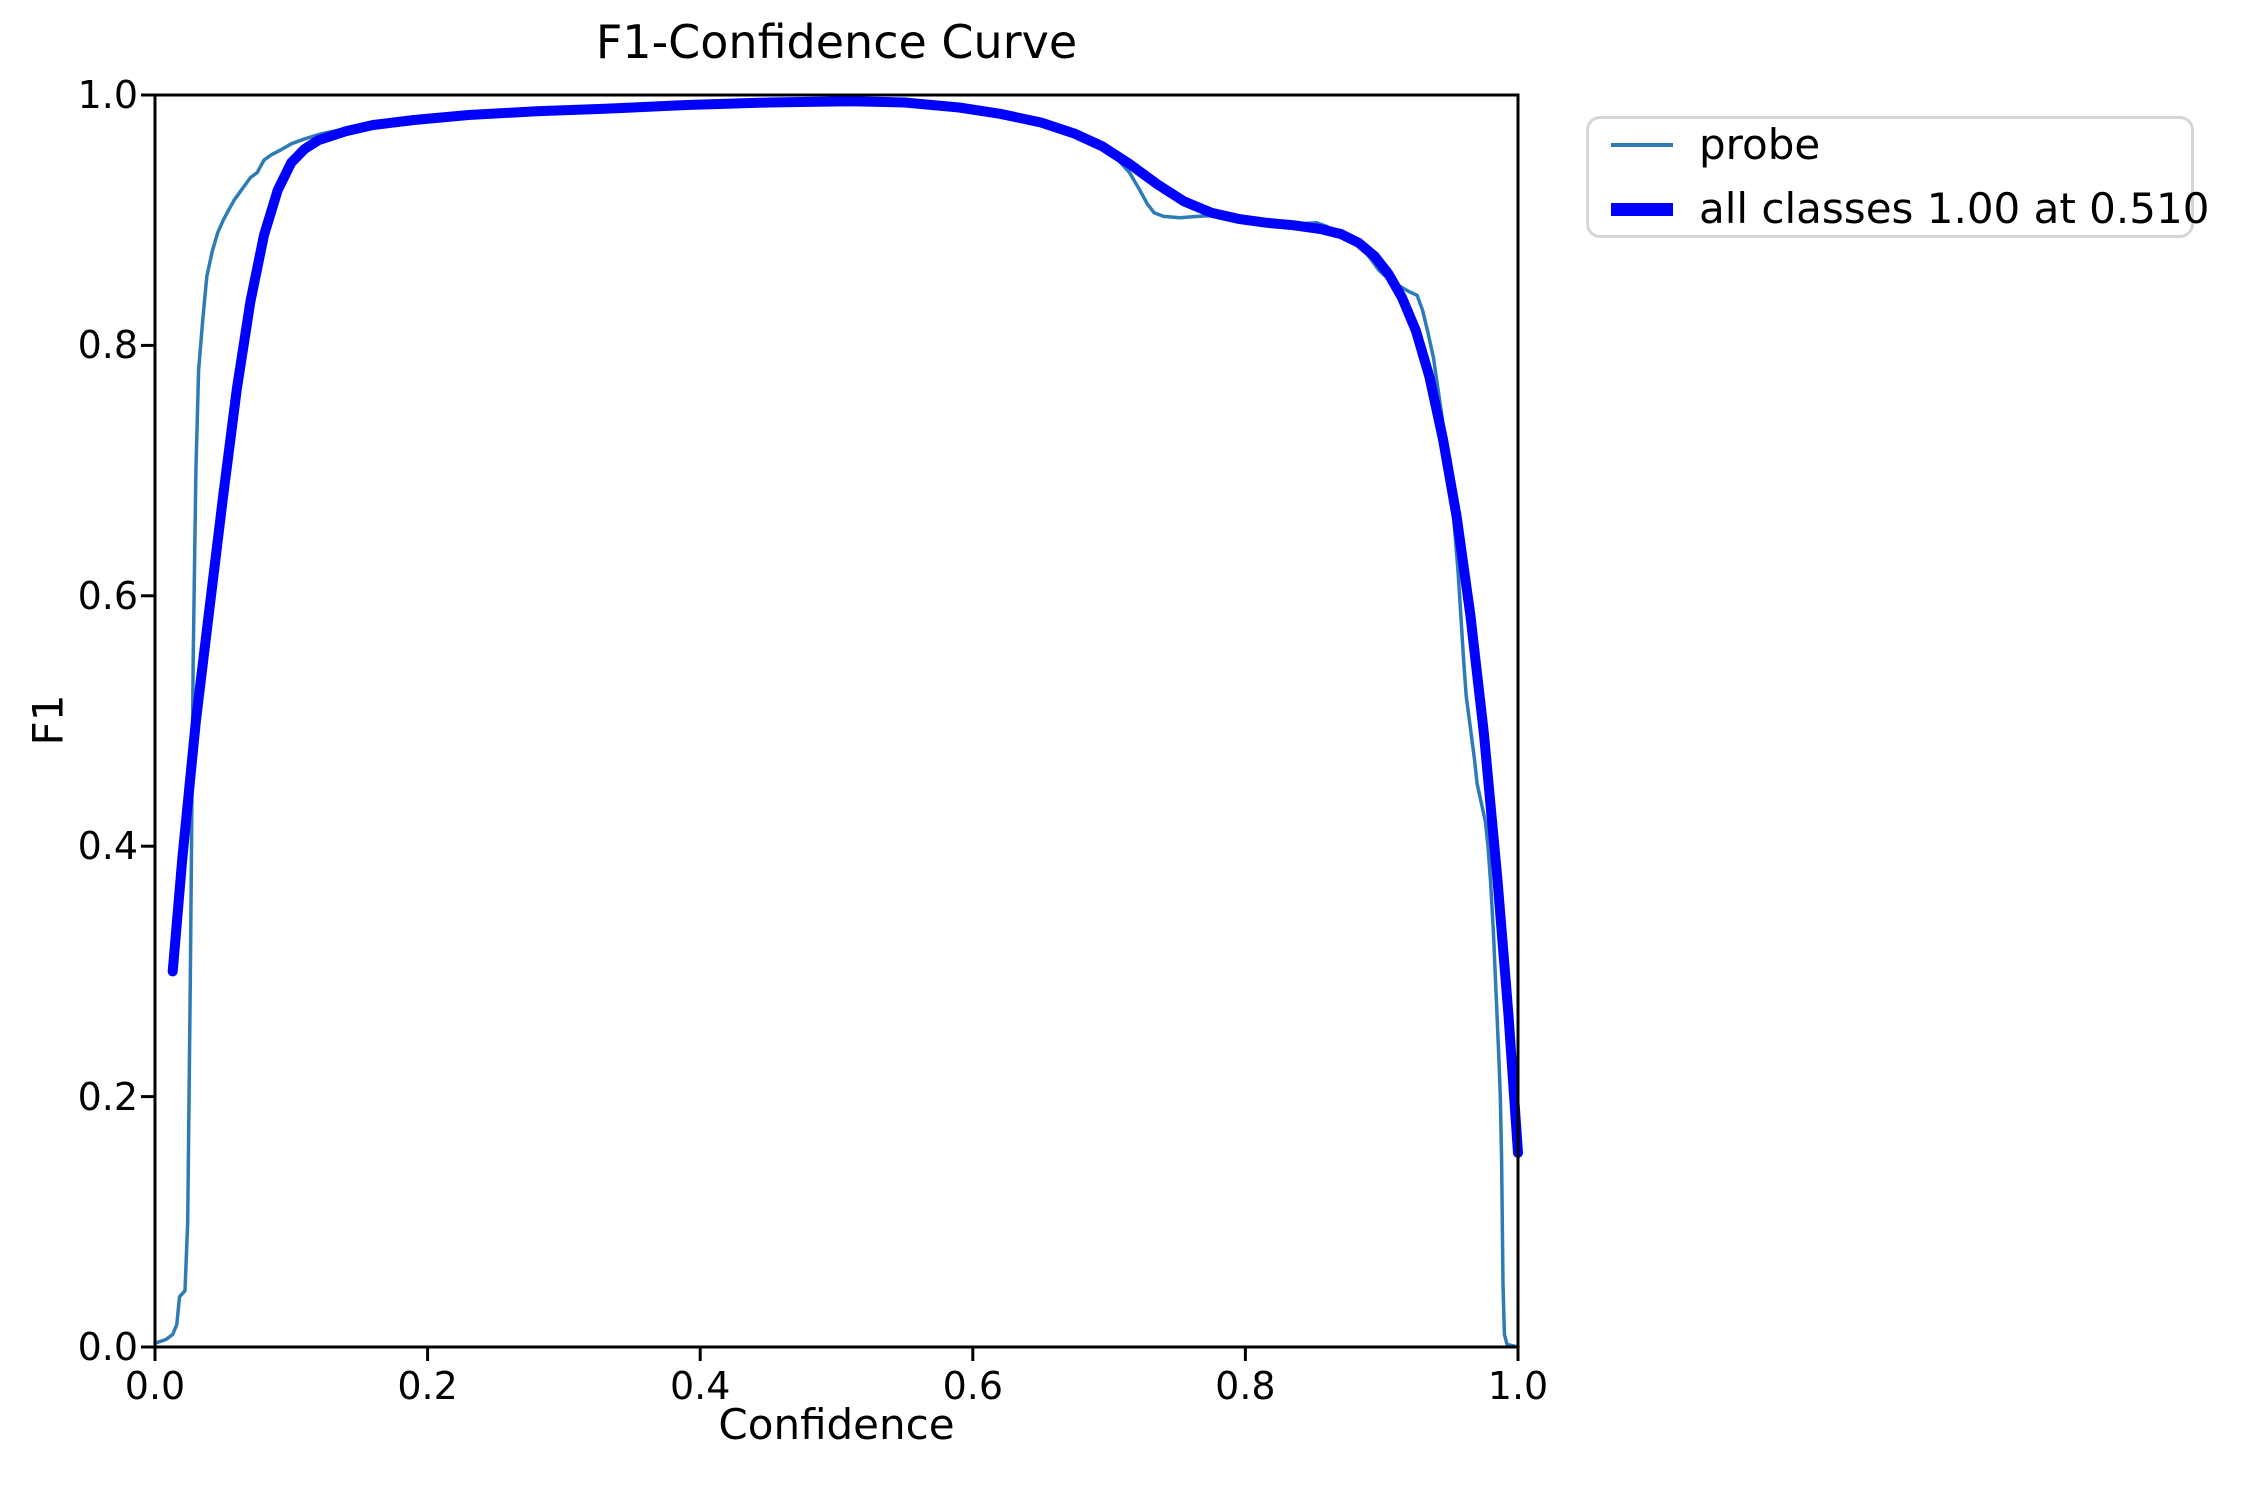  What do you see at coordinates (1760, 144) in the screenshot?
I see `legend-label-probe: probe` at bounding box center [1760, 144].